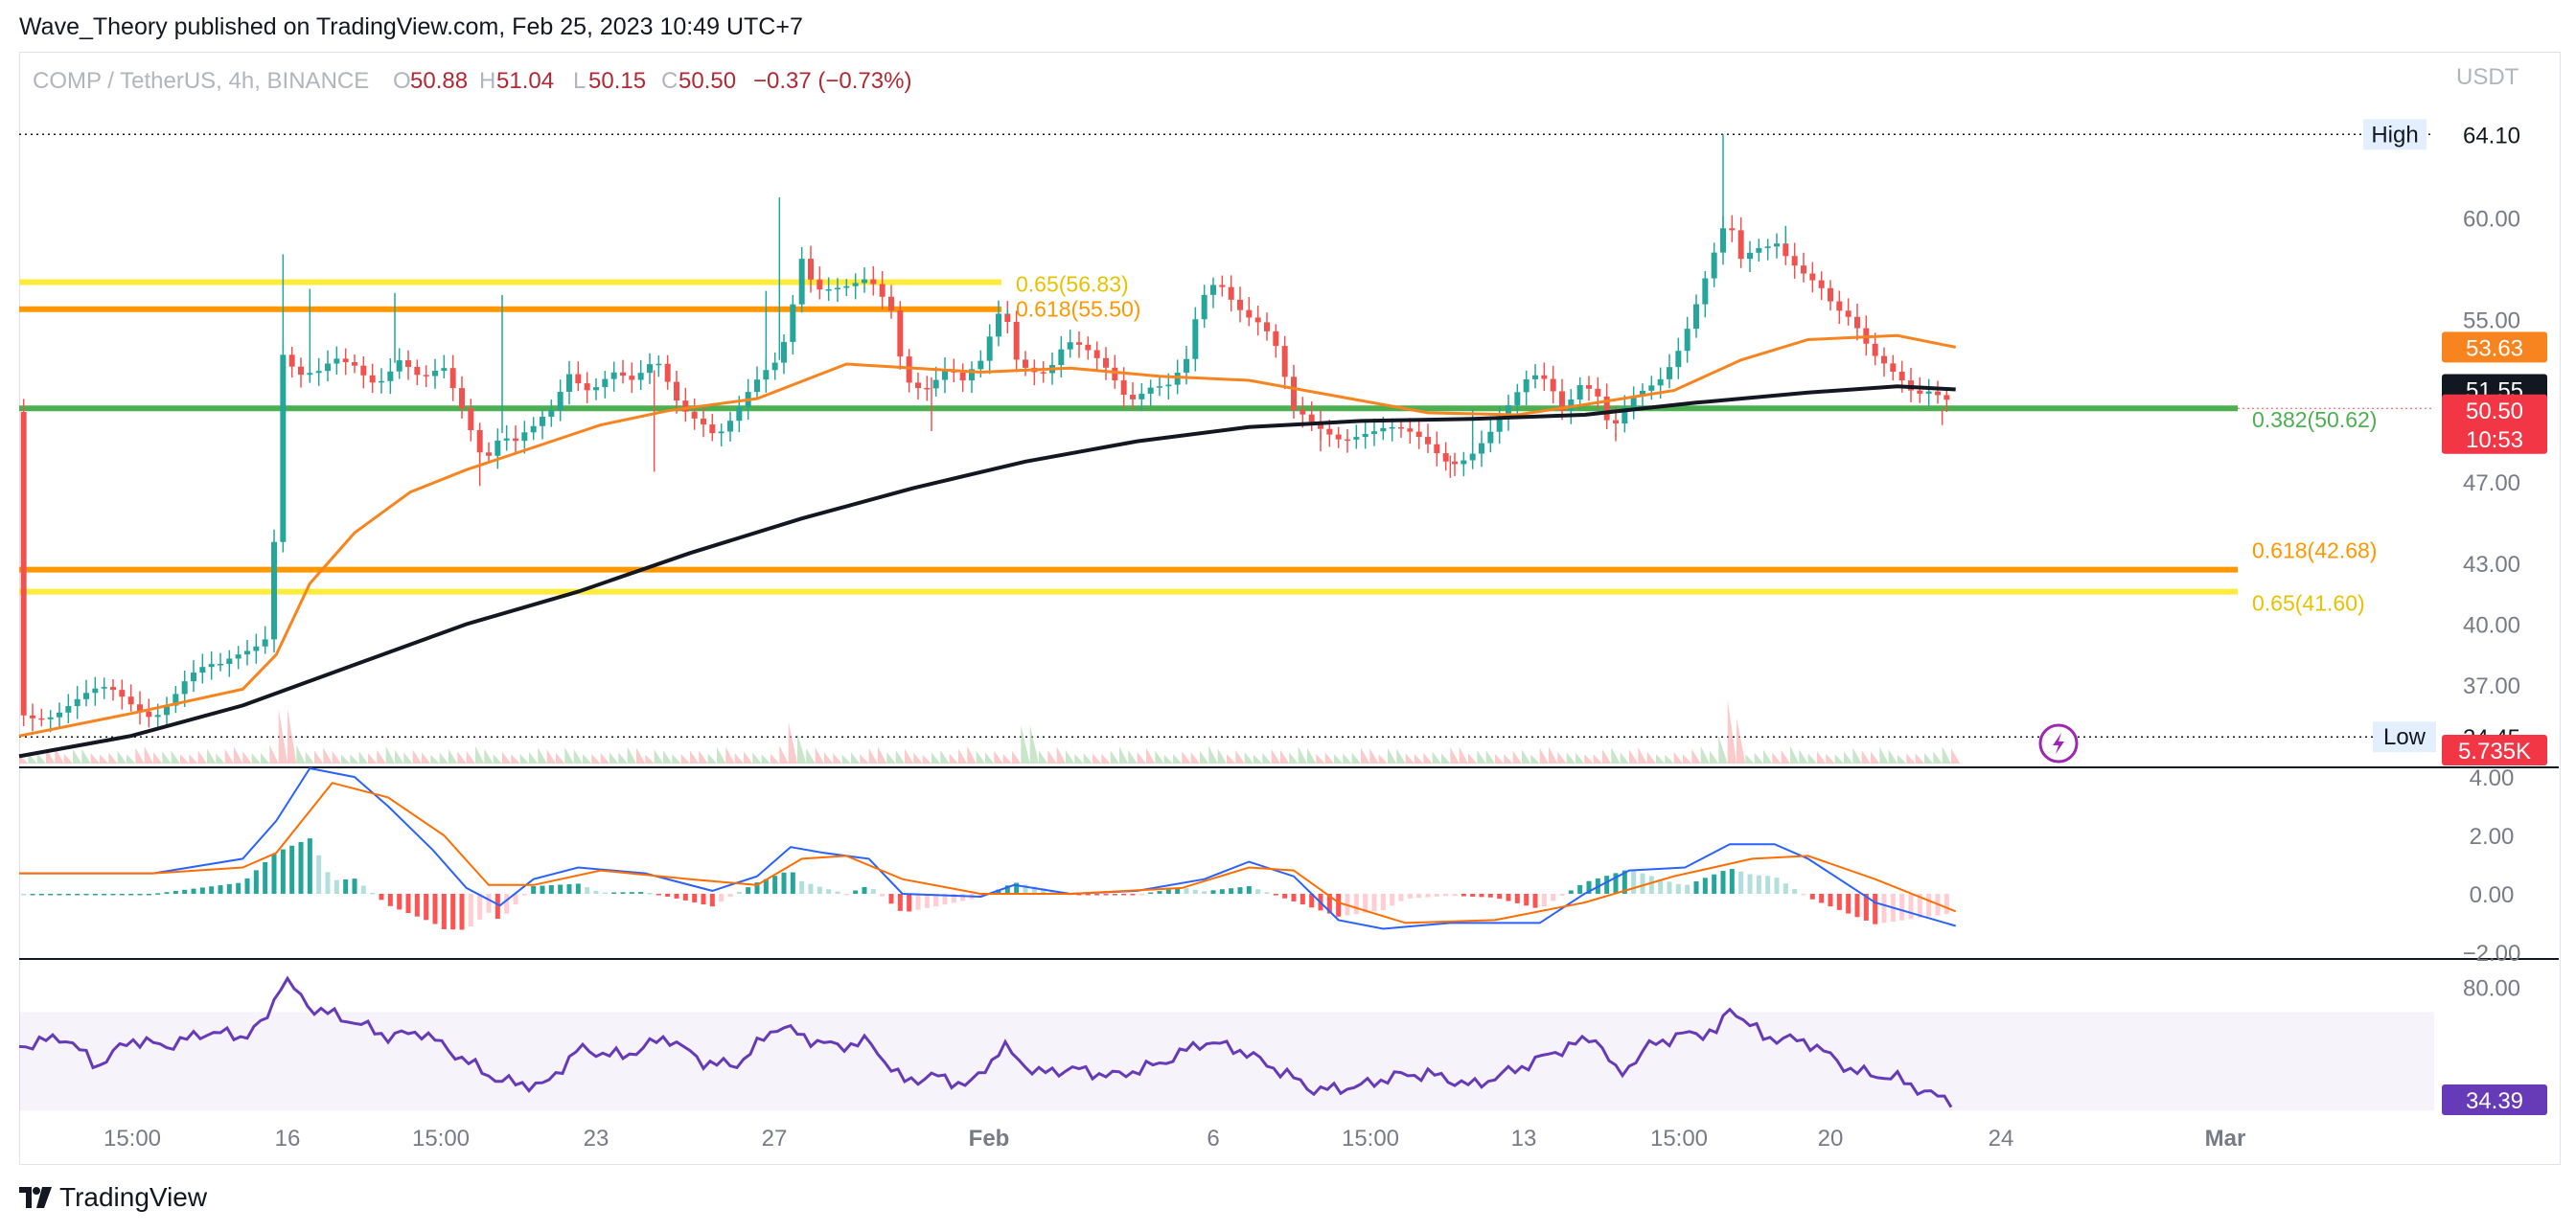 Image resolution: width=2576 pixels, height=1232 pixels. What do you see at coordinates (2491, 989) in the screenshot?
I see `rsi-tick-label: 80.00` at bounding box center [2491, 989].